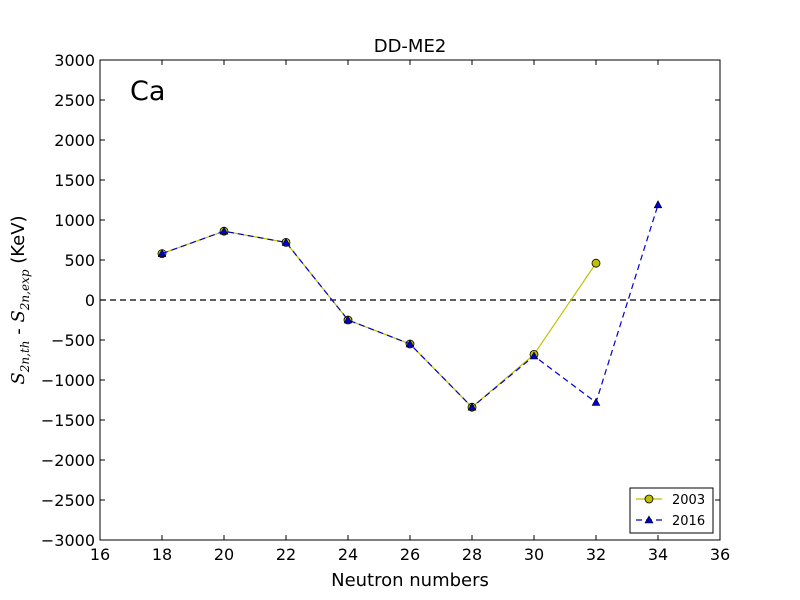 Image resolution: width=800 pixels, height=600 pixels. I want to click on x-tick-label-30: 30, so click(534, 554).